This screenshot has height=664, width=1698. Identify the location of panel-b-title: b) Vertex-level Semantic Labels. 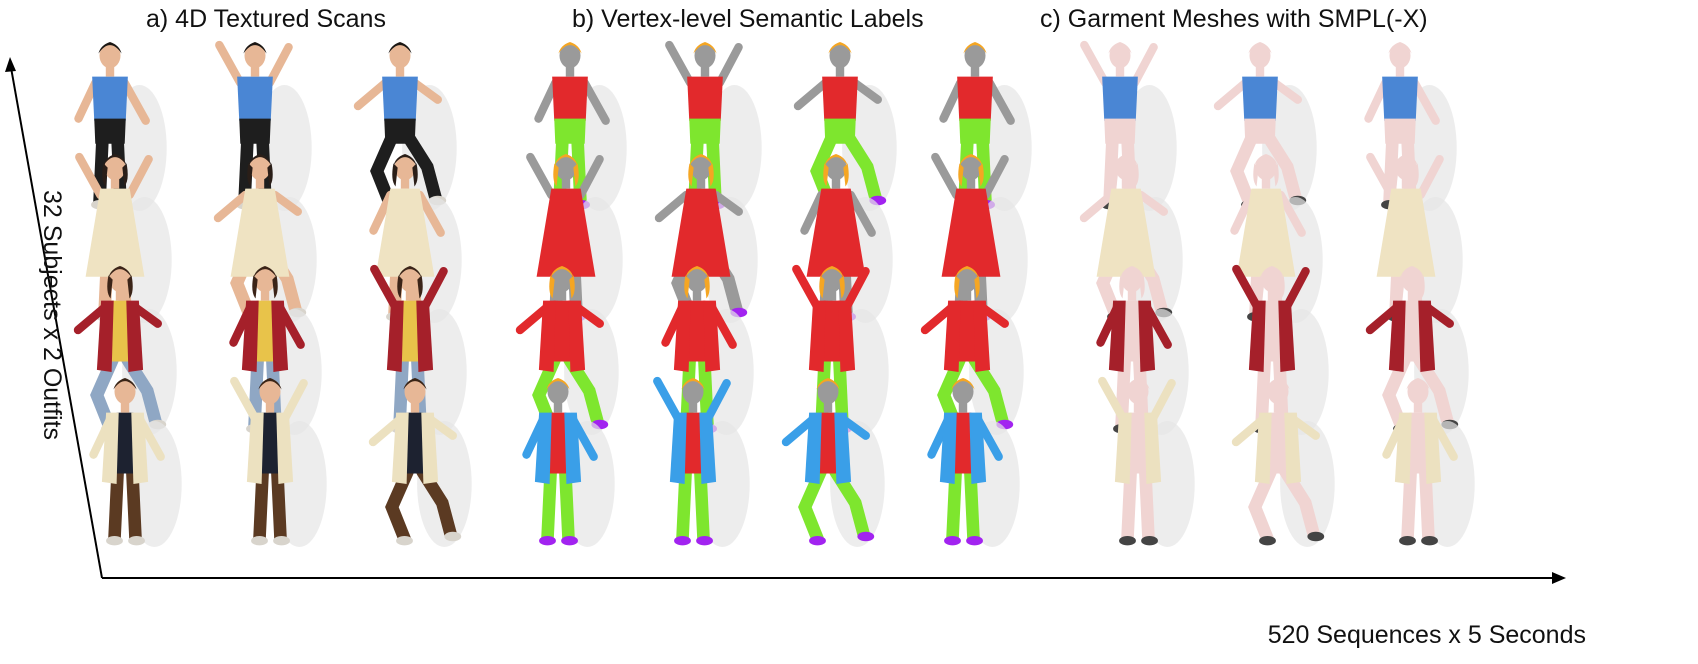
(748, 19).